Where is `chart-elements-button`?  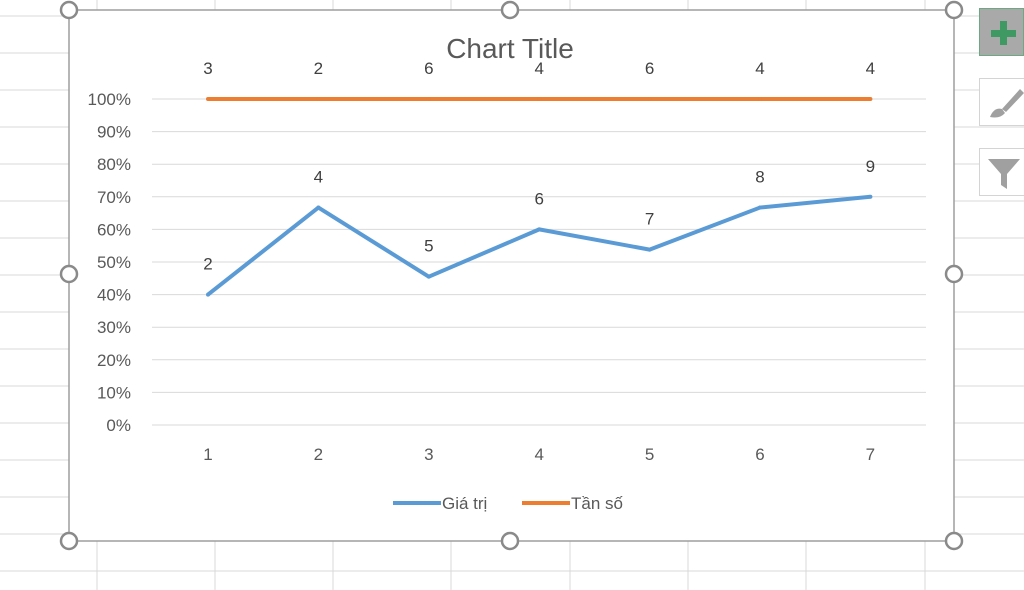
chart-elements-button is located at coordinates (1001, 32).